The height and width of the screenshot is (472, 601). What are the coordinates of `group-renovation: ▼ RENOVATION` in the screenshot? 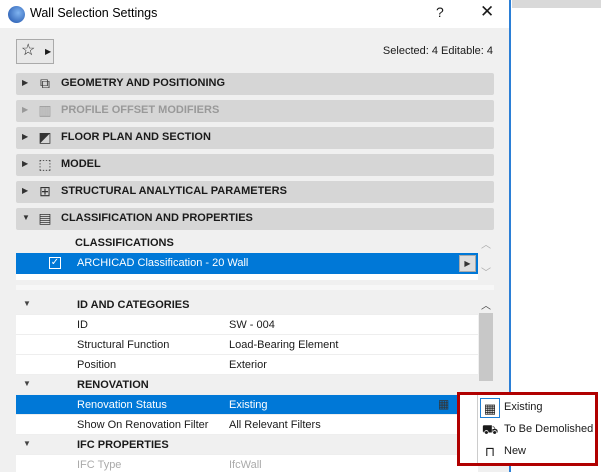 It's located at (247, 385).